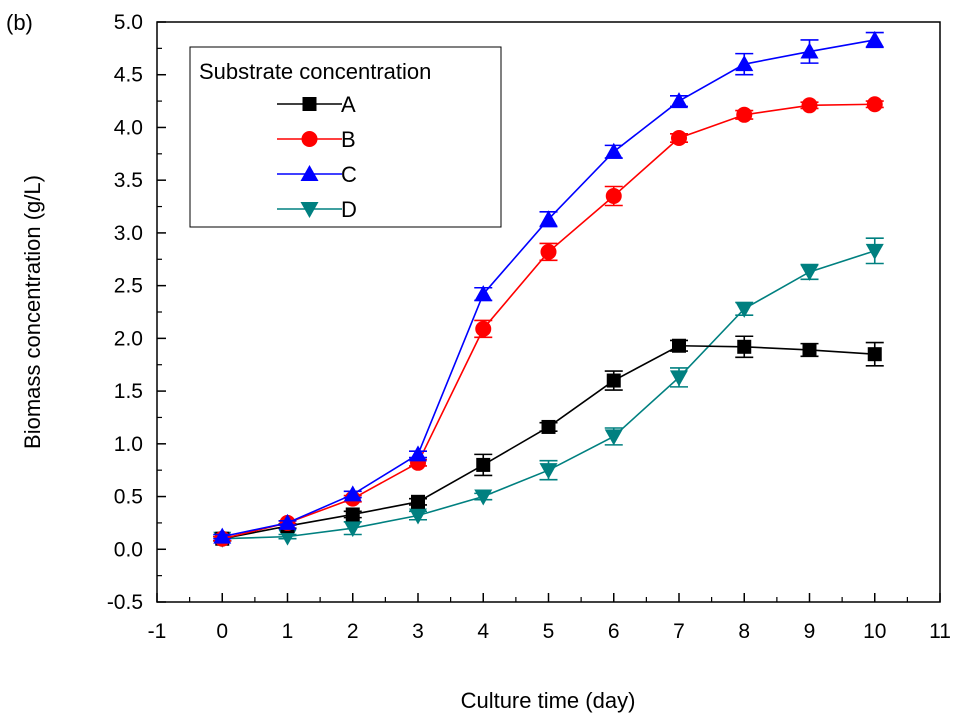 The width and height of the screenshot is (964, 722). I want to click on legend-marker-B, so click(309, 139).